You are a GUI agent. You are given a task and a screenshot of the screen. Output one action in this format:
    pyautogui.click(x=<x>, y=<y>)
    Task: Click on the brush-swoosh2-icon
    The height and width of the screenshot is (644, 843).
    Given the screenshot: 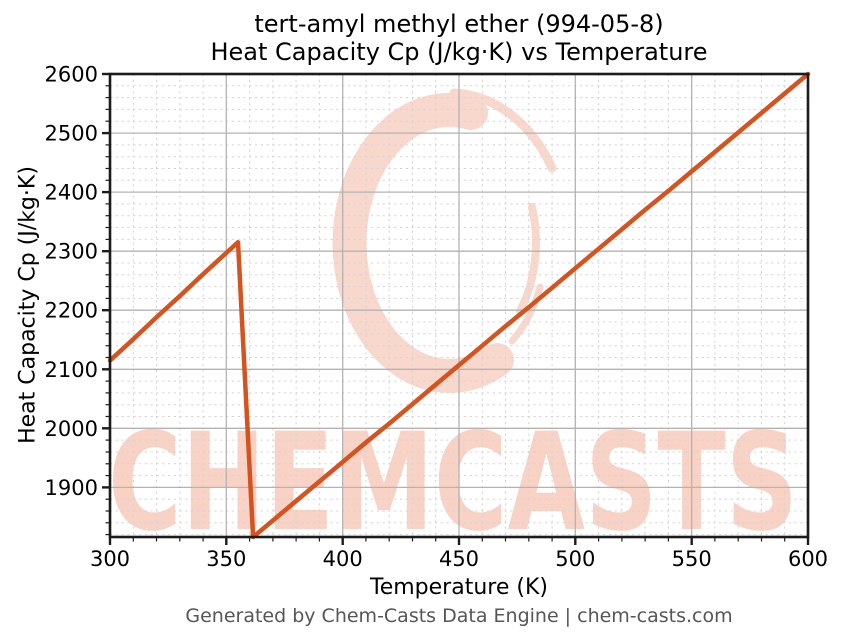 What is the action you would take?
    pyautogui.click(x=526, y=314)
    